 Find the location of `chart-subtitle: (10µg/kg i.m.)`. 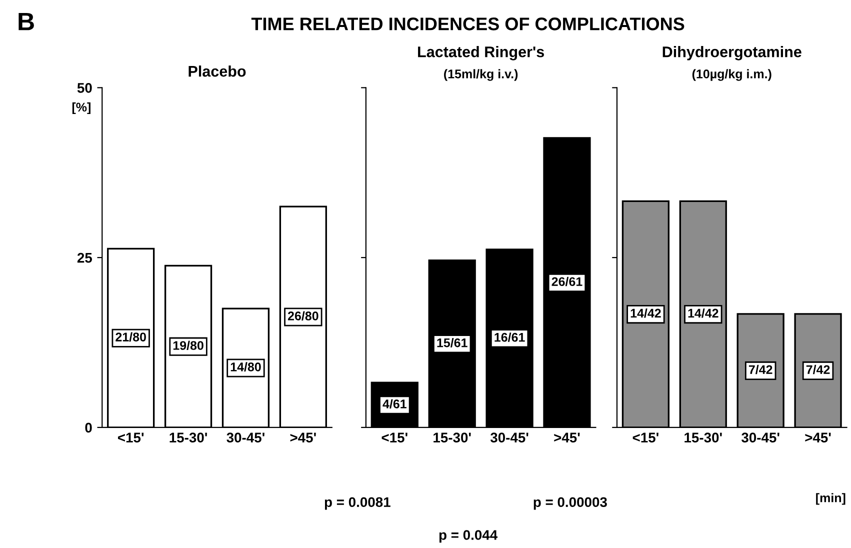

chart-subtitle: (10µg/kg i.m.) is located at coordinates (732, 75).